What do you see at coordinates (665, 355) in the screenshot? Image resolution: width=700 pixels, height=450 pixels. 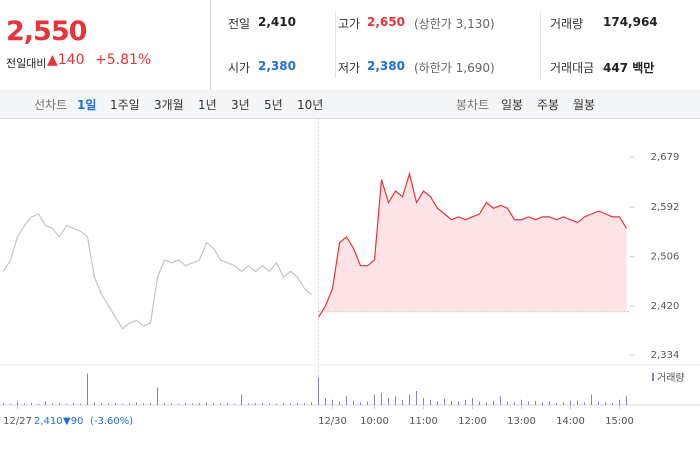 I see `y-tick-label: 2,334` at bounding box center [665, 355].